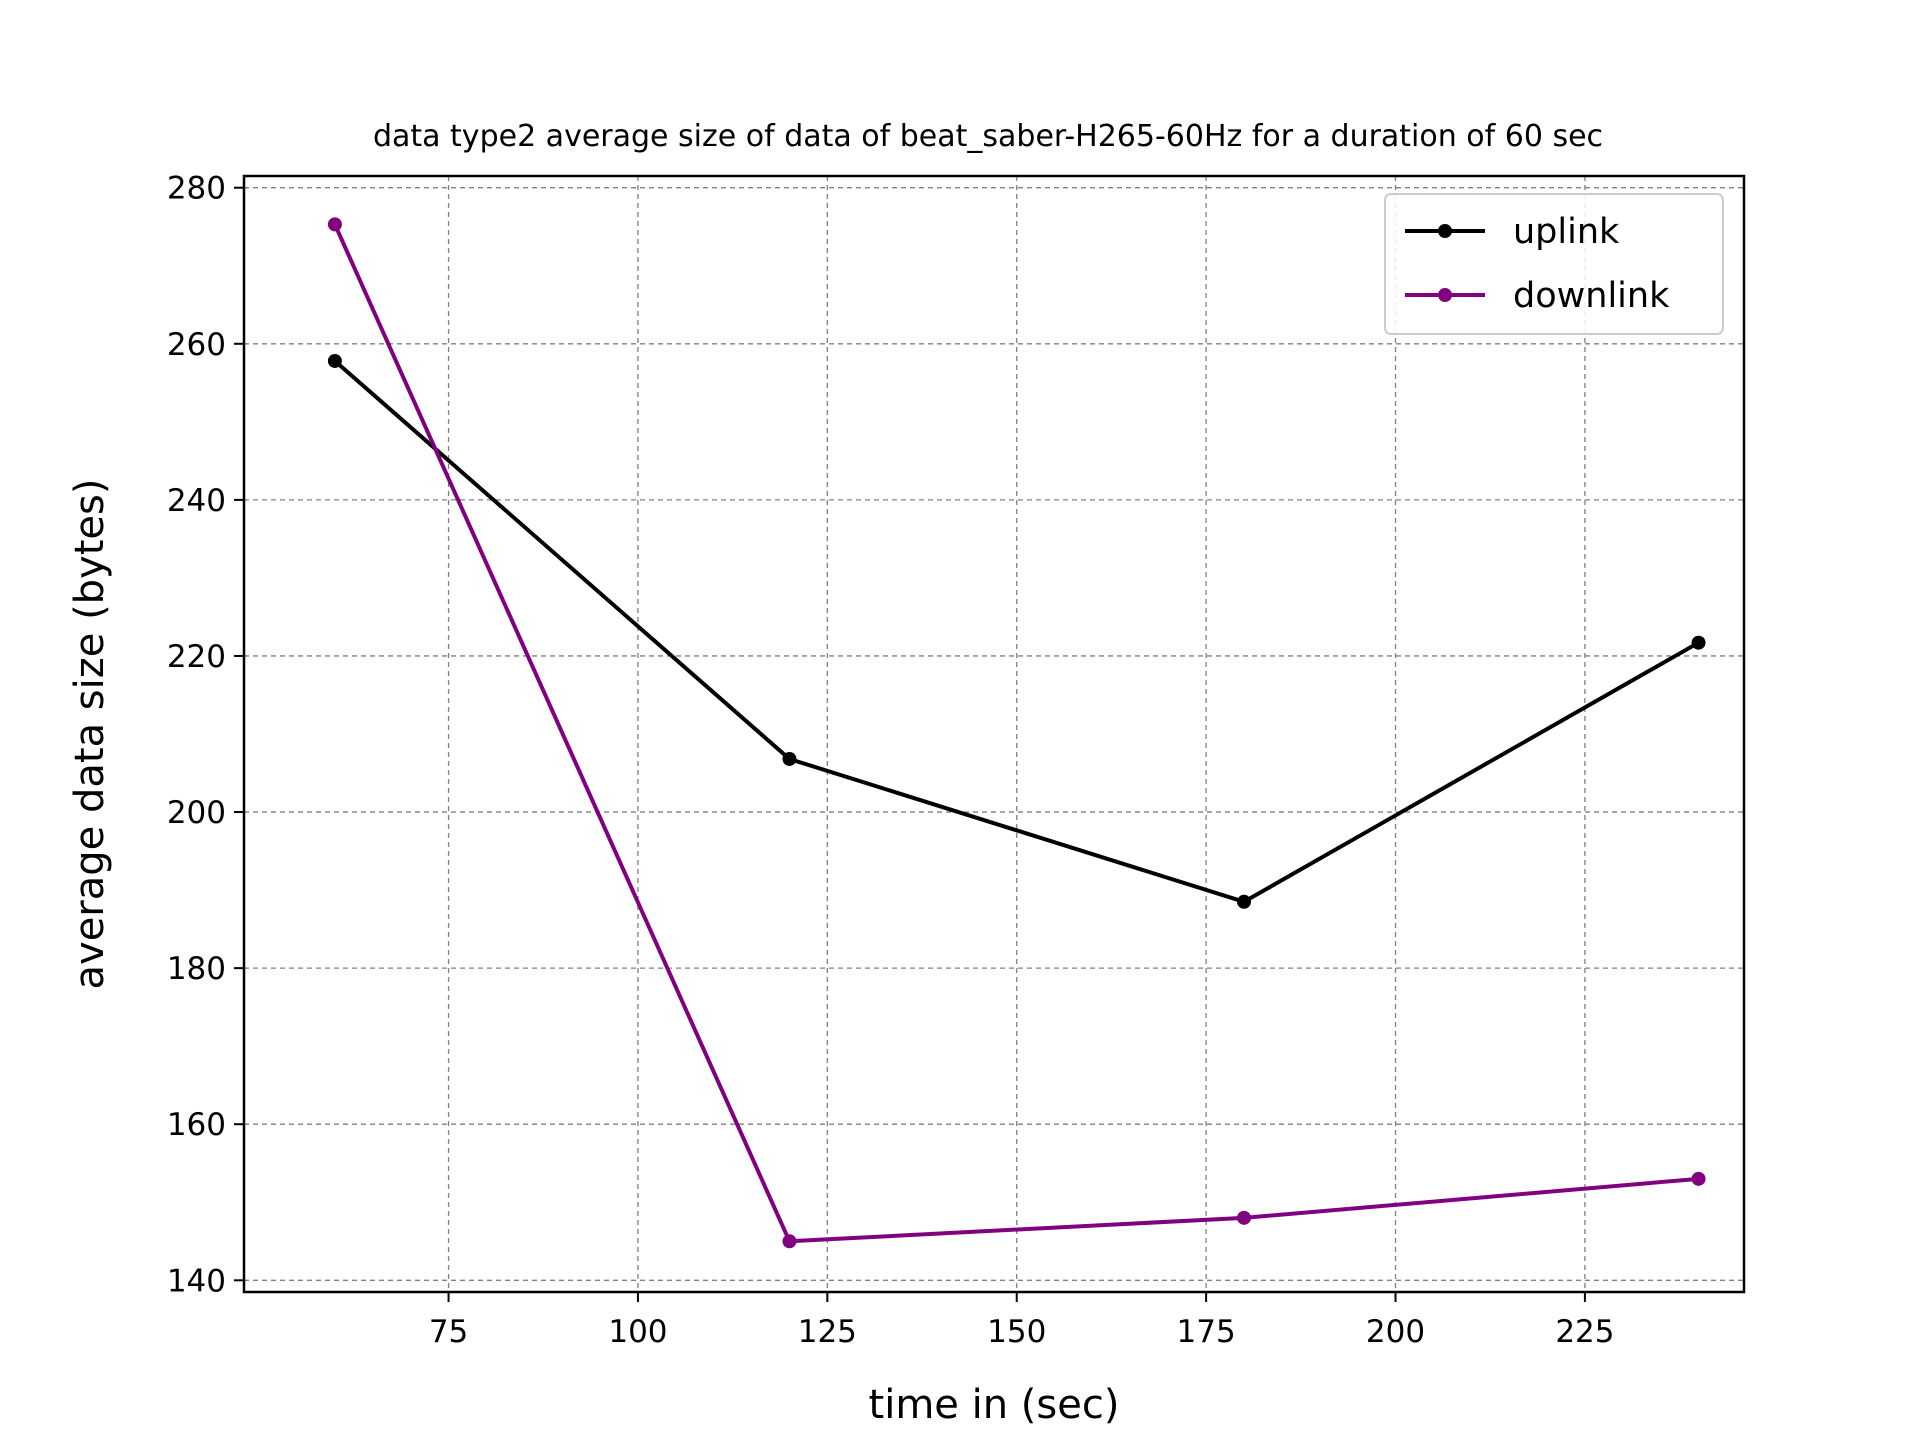 Image resolution: width=1920 pixels, height=1440 pixels. I want to click on x-tick-label: 100, so click(637, 1332).